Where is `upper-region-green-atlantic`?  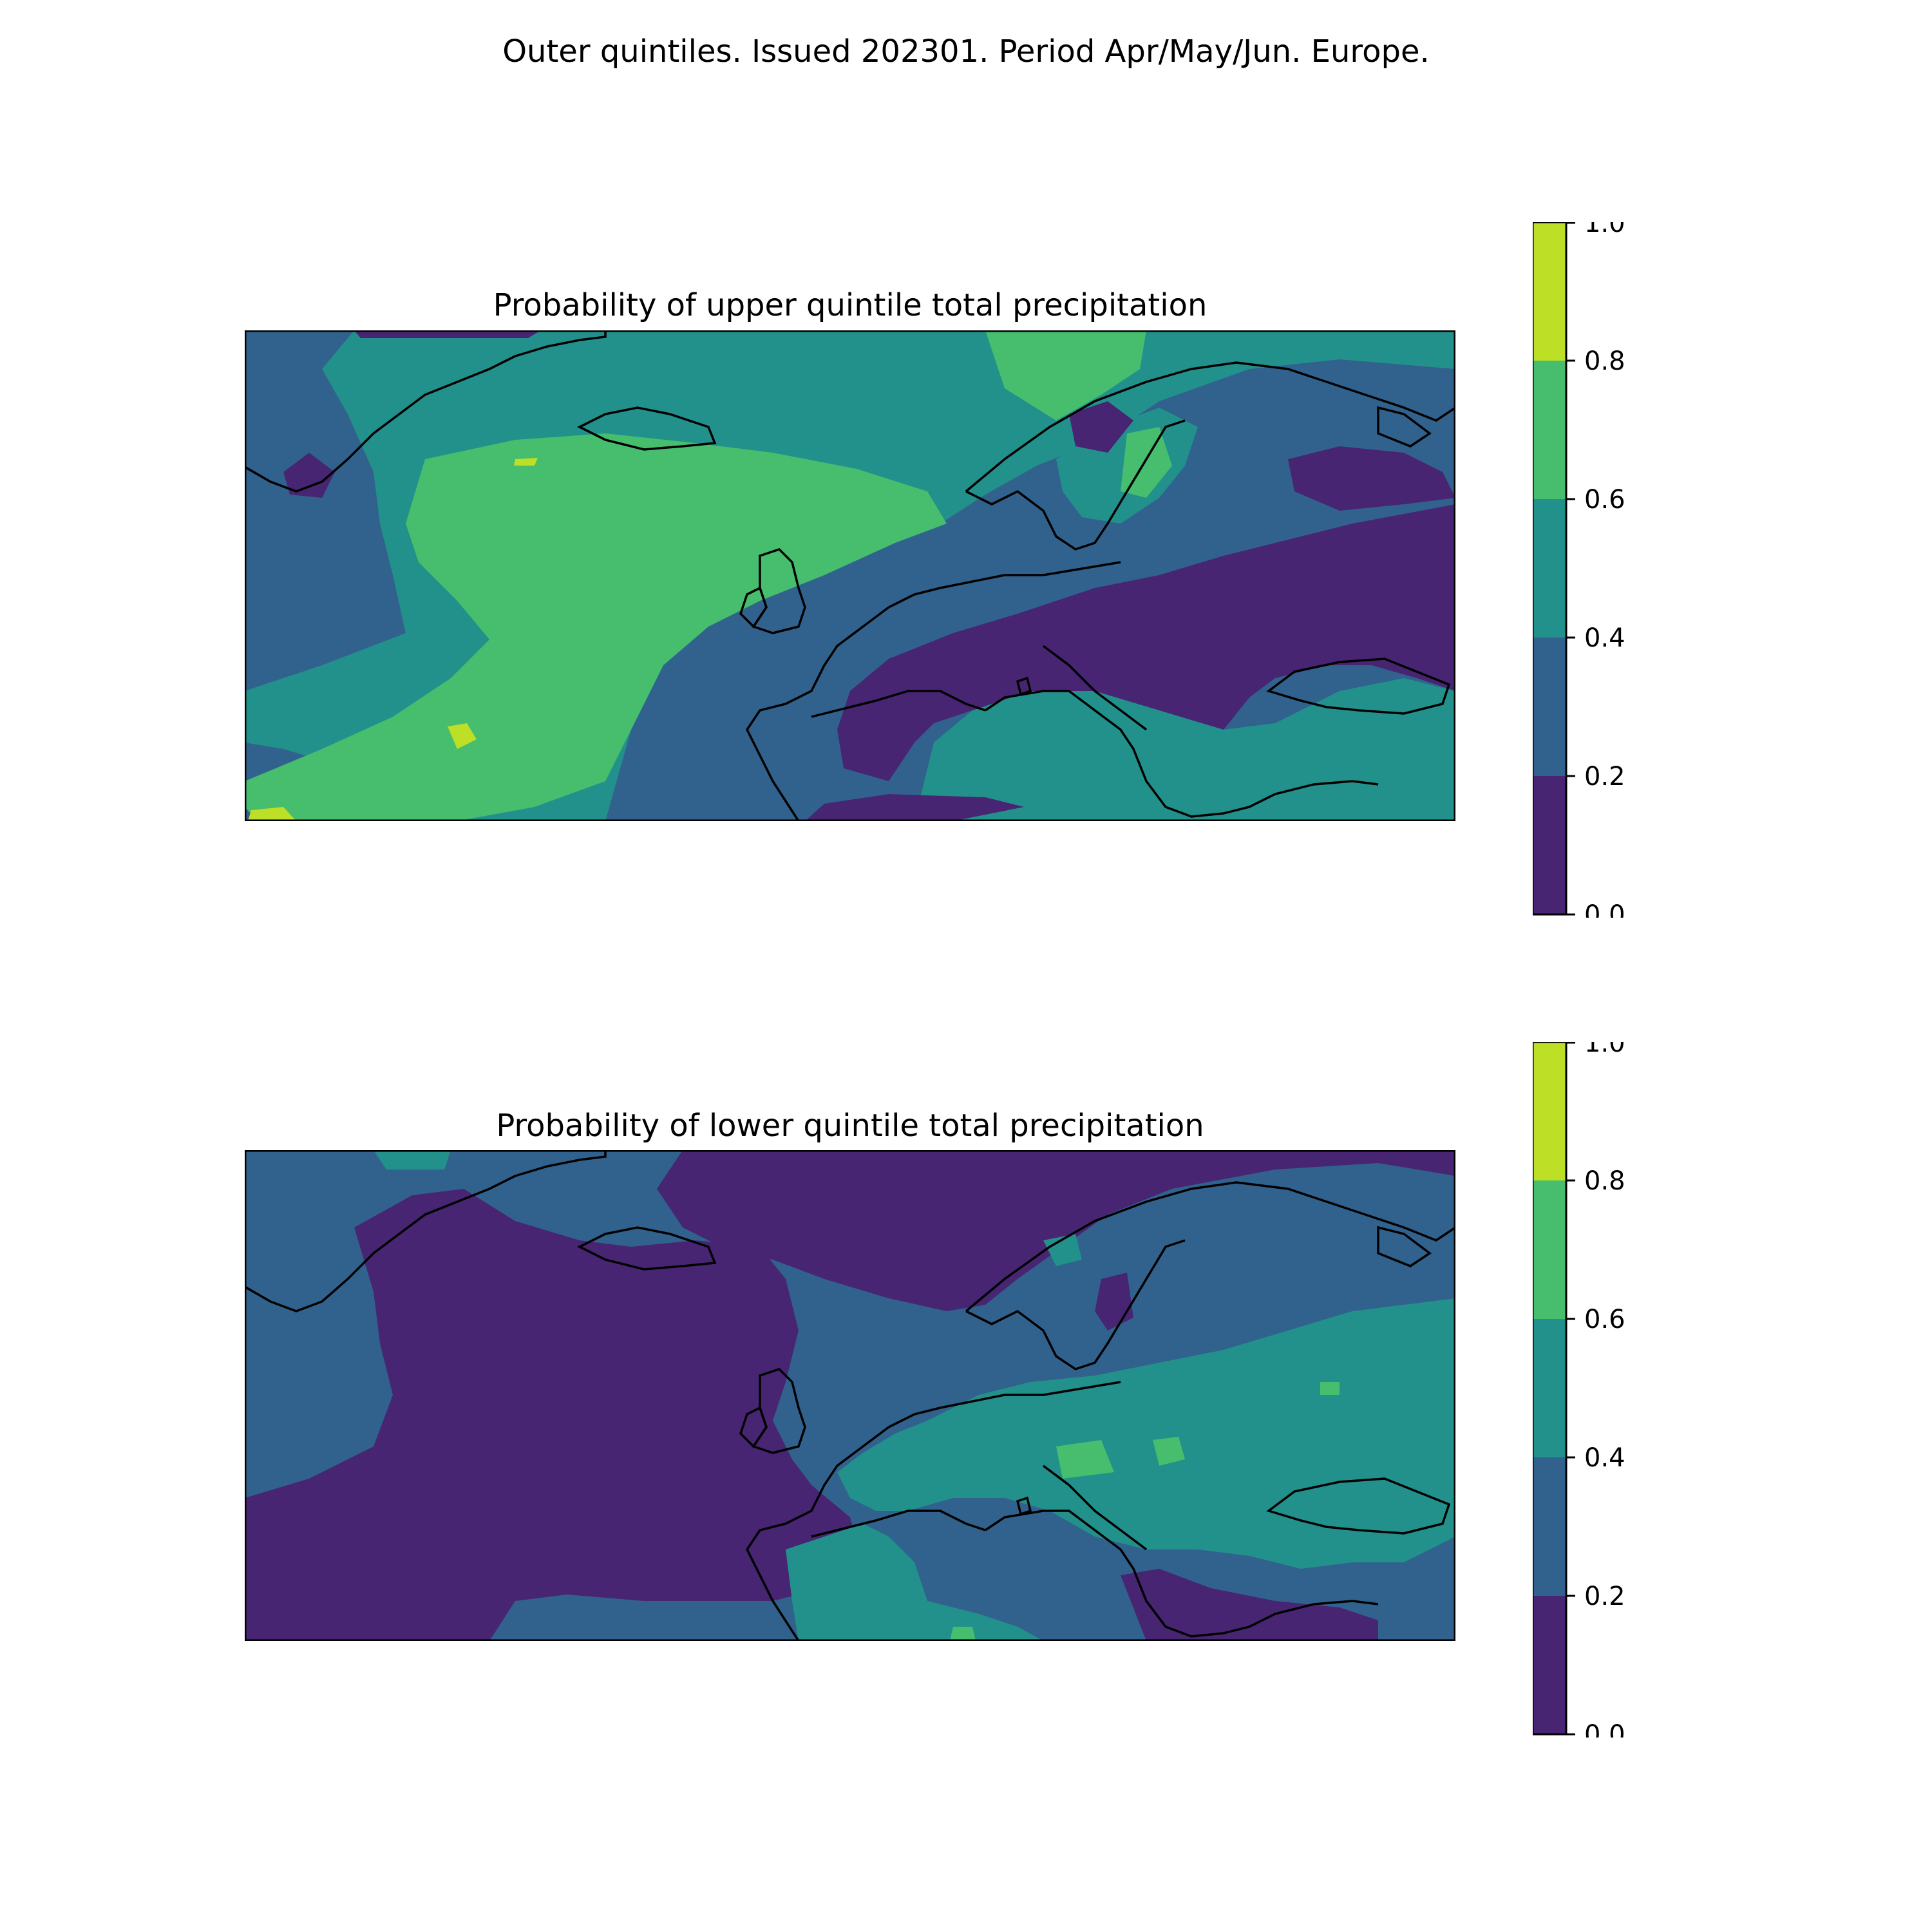 upper-region-green-atlantic is located at coordinates (596, 627).